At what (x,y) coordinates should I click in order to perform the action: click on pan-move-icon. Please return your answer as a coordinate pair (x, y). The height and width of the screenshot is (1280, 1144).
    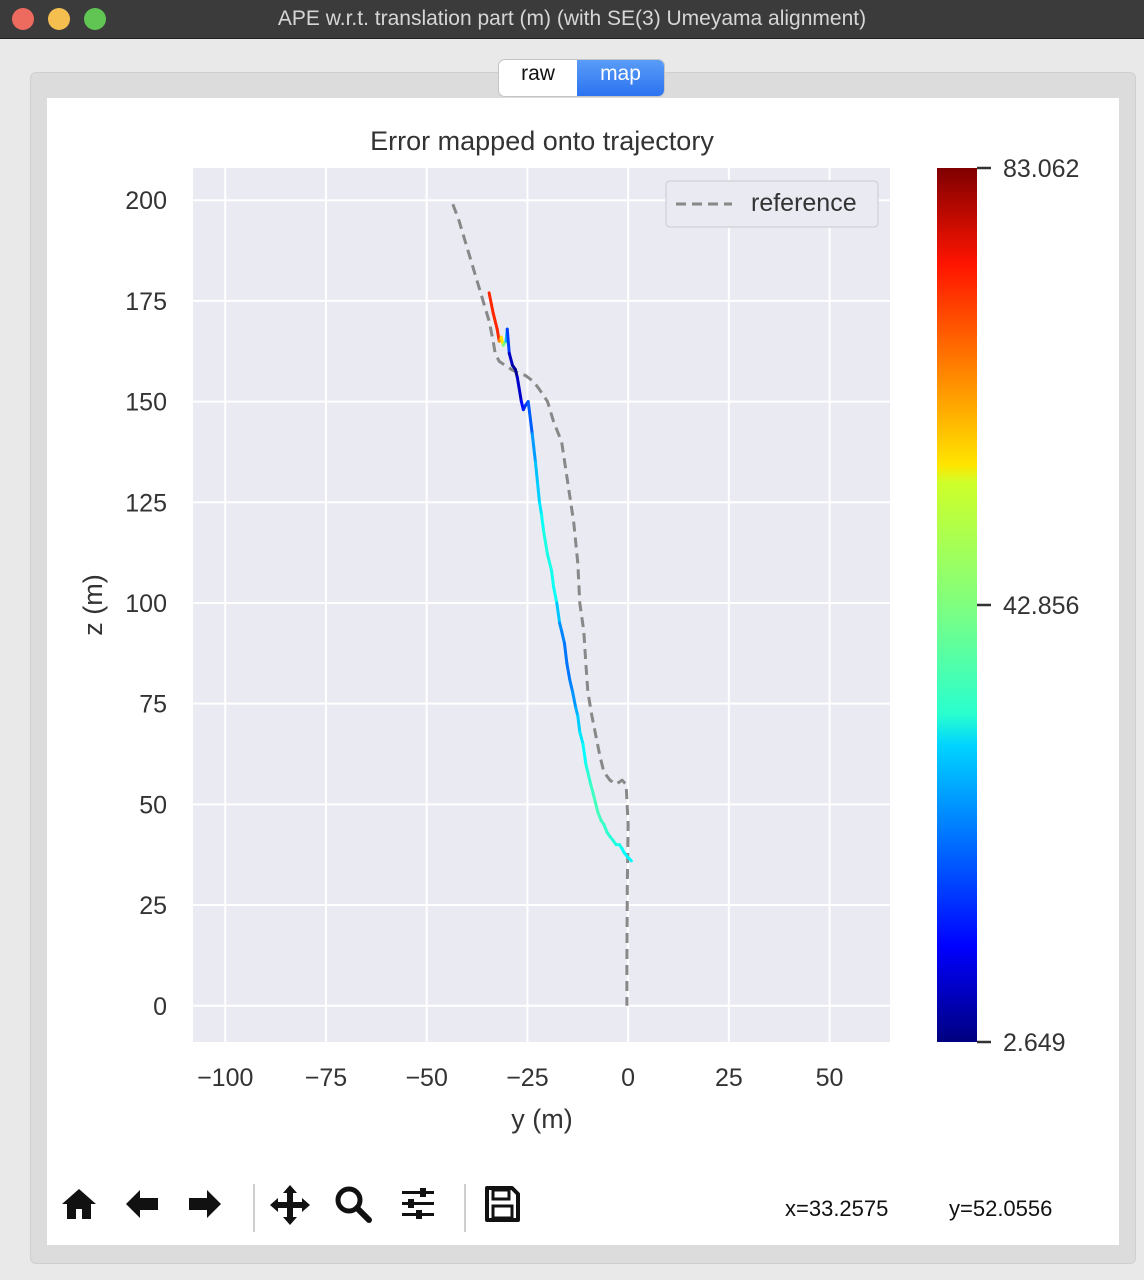
    Looking at the image, I should click on (290, 1205).